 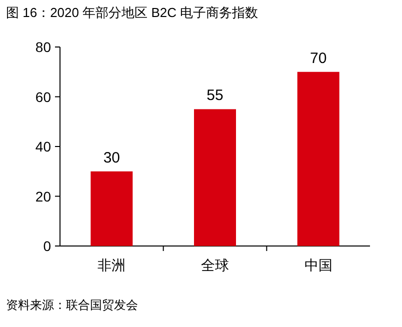 I want to click on text: 资料来源：联合国贸发会, so click(x=72, y=305).